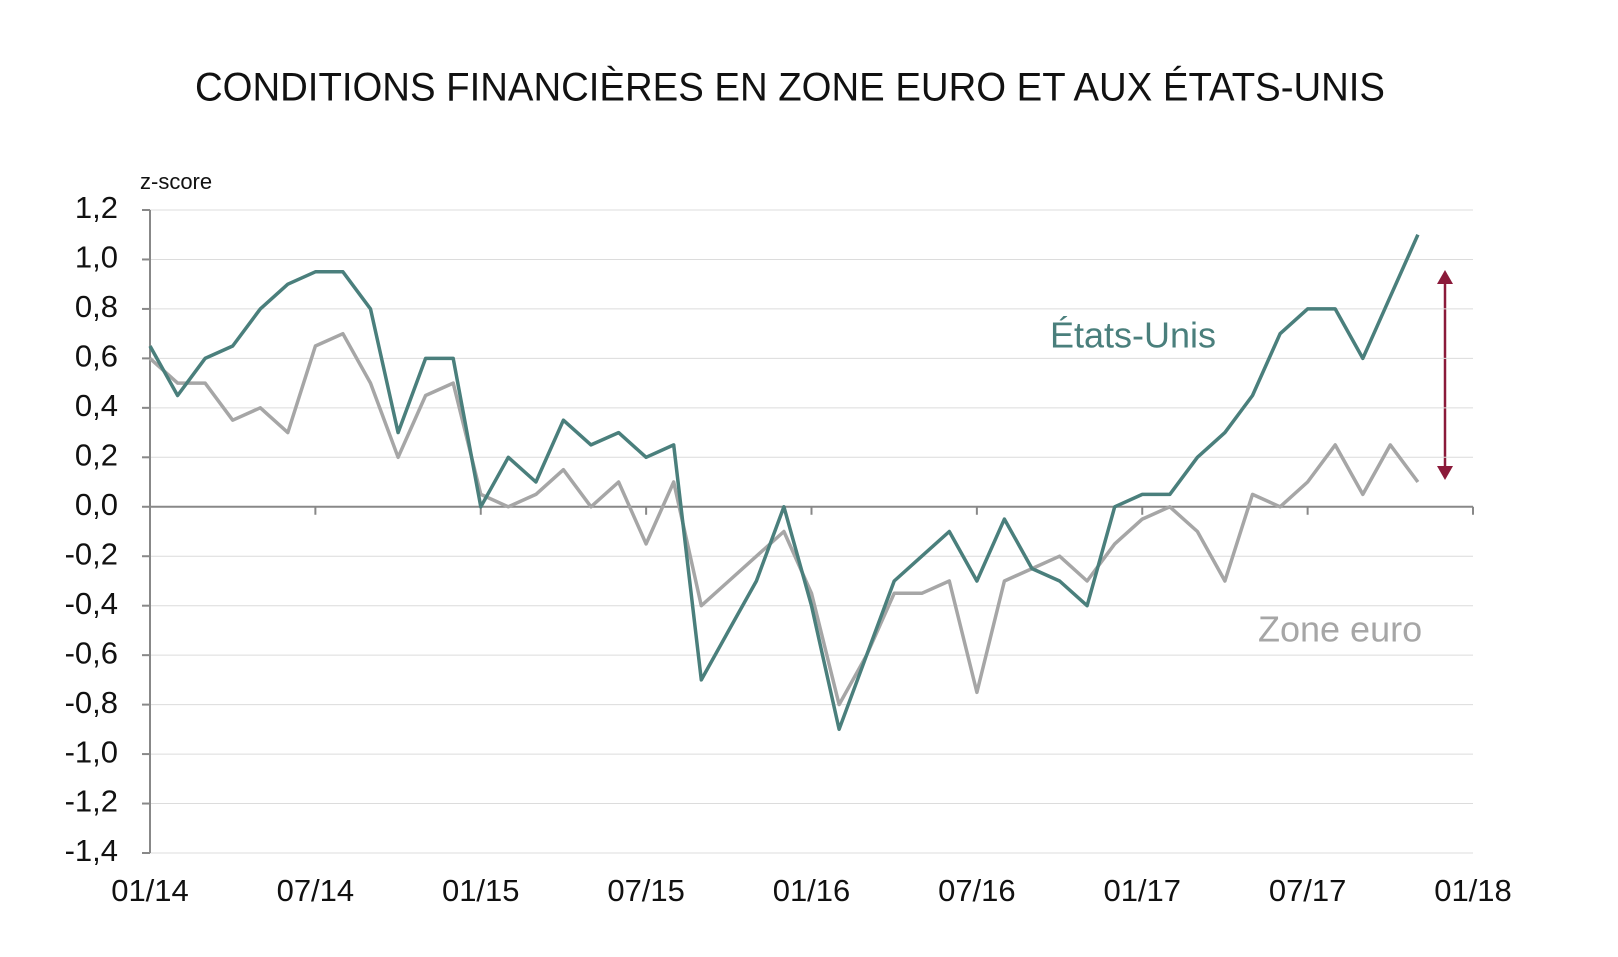  What do you see at coordinates (1445, 375) in the screenshot?
I see `arrow` at bounding box center [1445, 375].